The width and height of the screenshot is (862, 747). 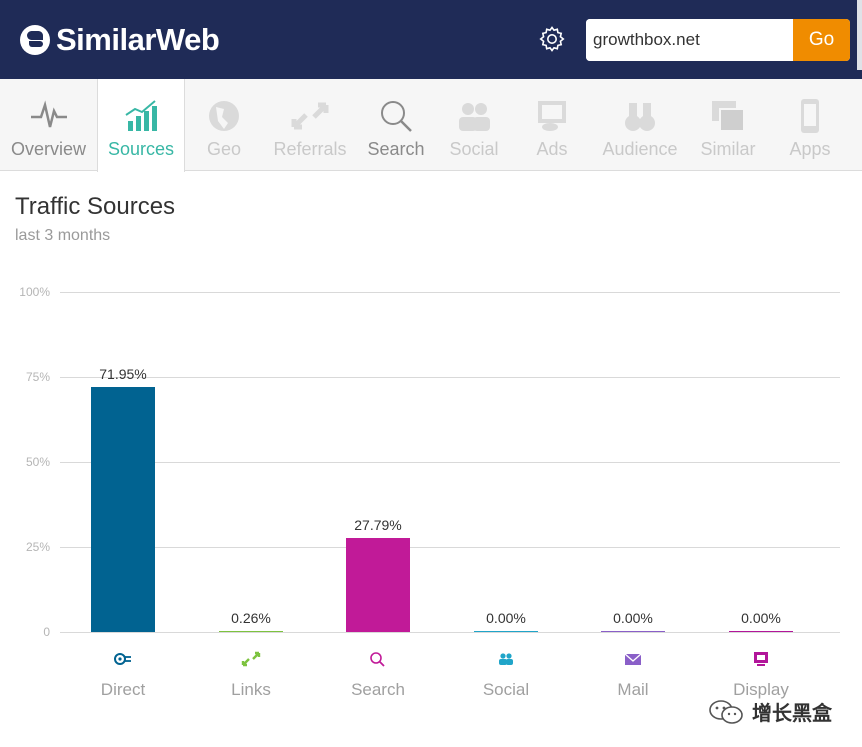 What do you see at coordinates (378, 689) in the screenshot?
I see `category-label: Search` at bounding box center [378, 689].